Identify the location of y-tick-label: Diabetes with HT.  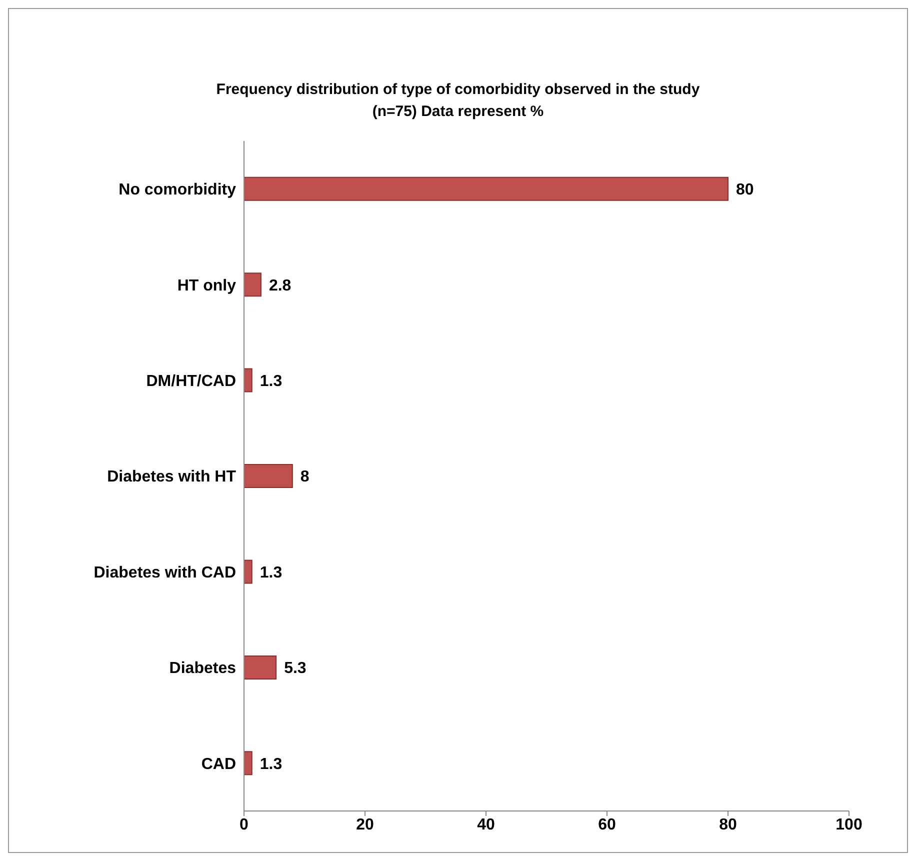
(171, 477).